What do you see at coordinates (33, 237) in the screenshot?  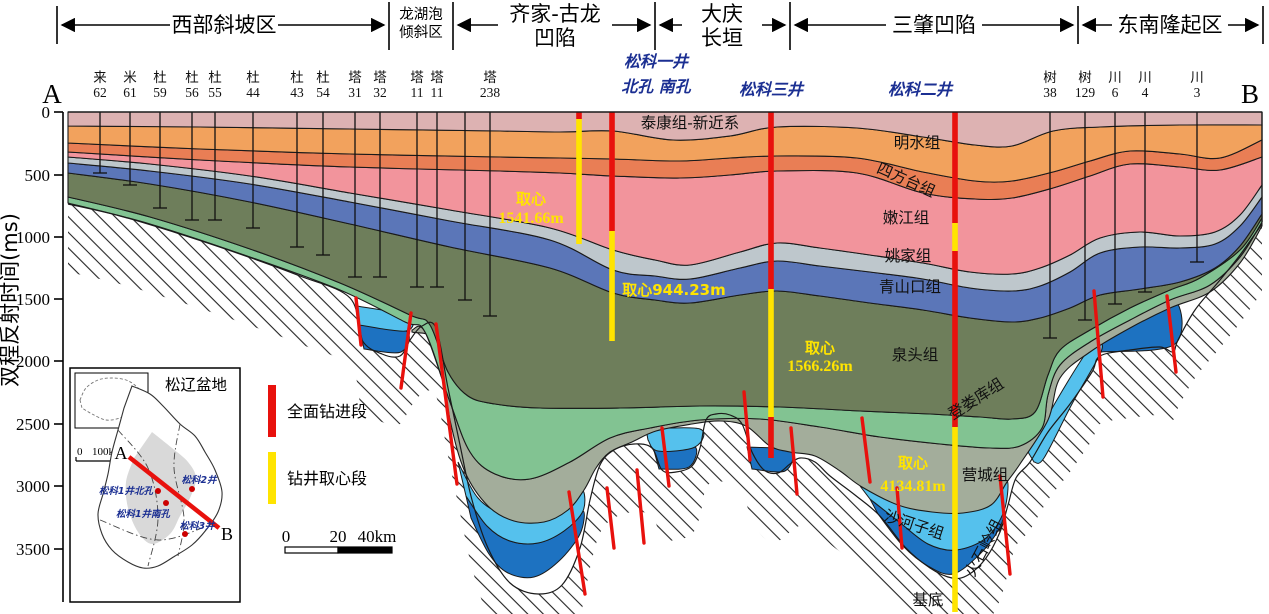 I see `y-tick-label: 1000` at bounding box center [33, 237].